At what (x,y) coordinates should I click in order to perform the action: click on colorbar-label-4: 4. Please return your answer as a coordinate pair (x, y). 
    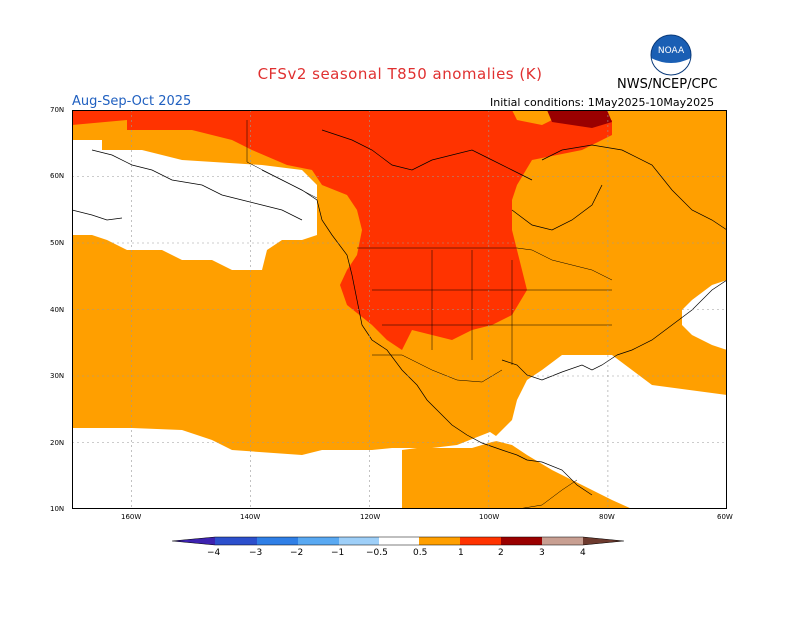
    Looking at the image, I should click on (583, 553).